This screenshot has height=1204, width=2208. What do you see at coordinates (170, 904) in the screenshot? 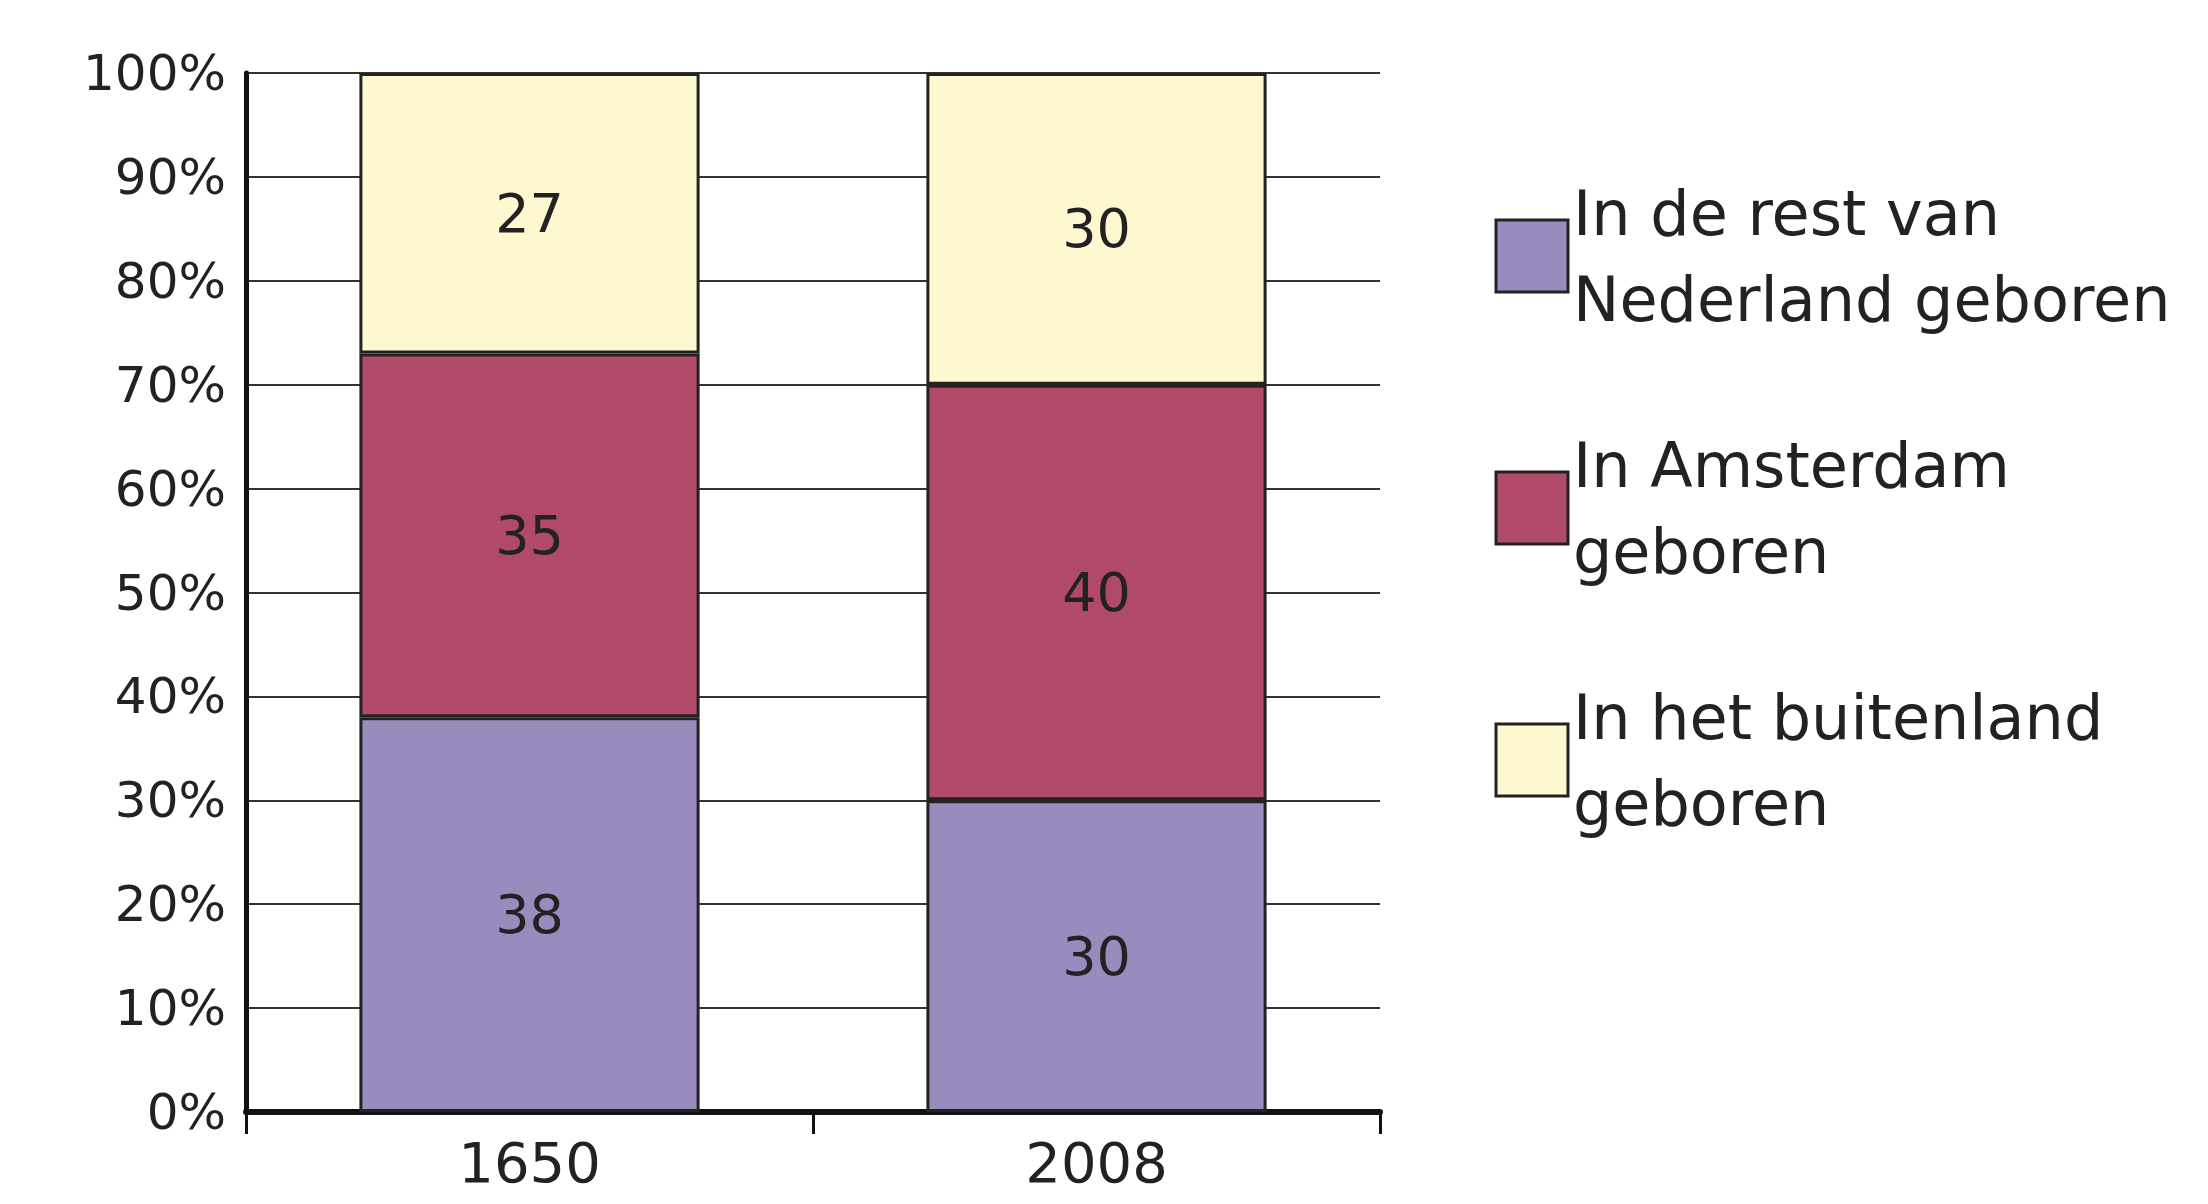
I see `y-tick-label: 20%` at bounding box center [170, 904].